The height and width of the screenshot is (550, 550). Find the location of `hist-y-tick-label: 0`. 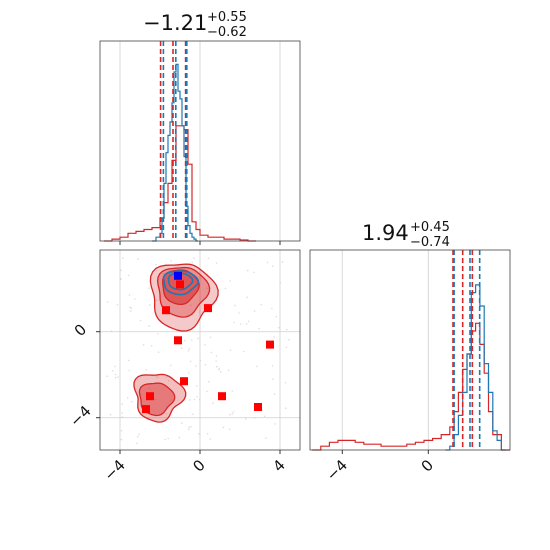

hist-y-tick-label: 0 is located at coordinates (427, 465).